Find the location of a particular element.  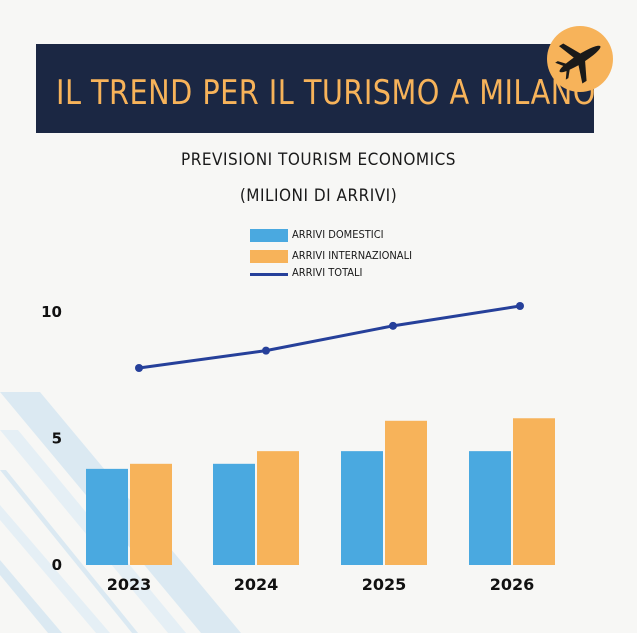

legend-label-total: ARRIVI TOTALI is located at coordinates (327, 272).